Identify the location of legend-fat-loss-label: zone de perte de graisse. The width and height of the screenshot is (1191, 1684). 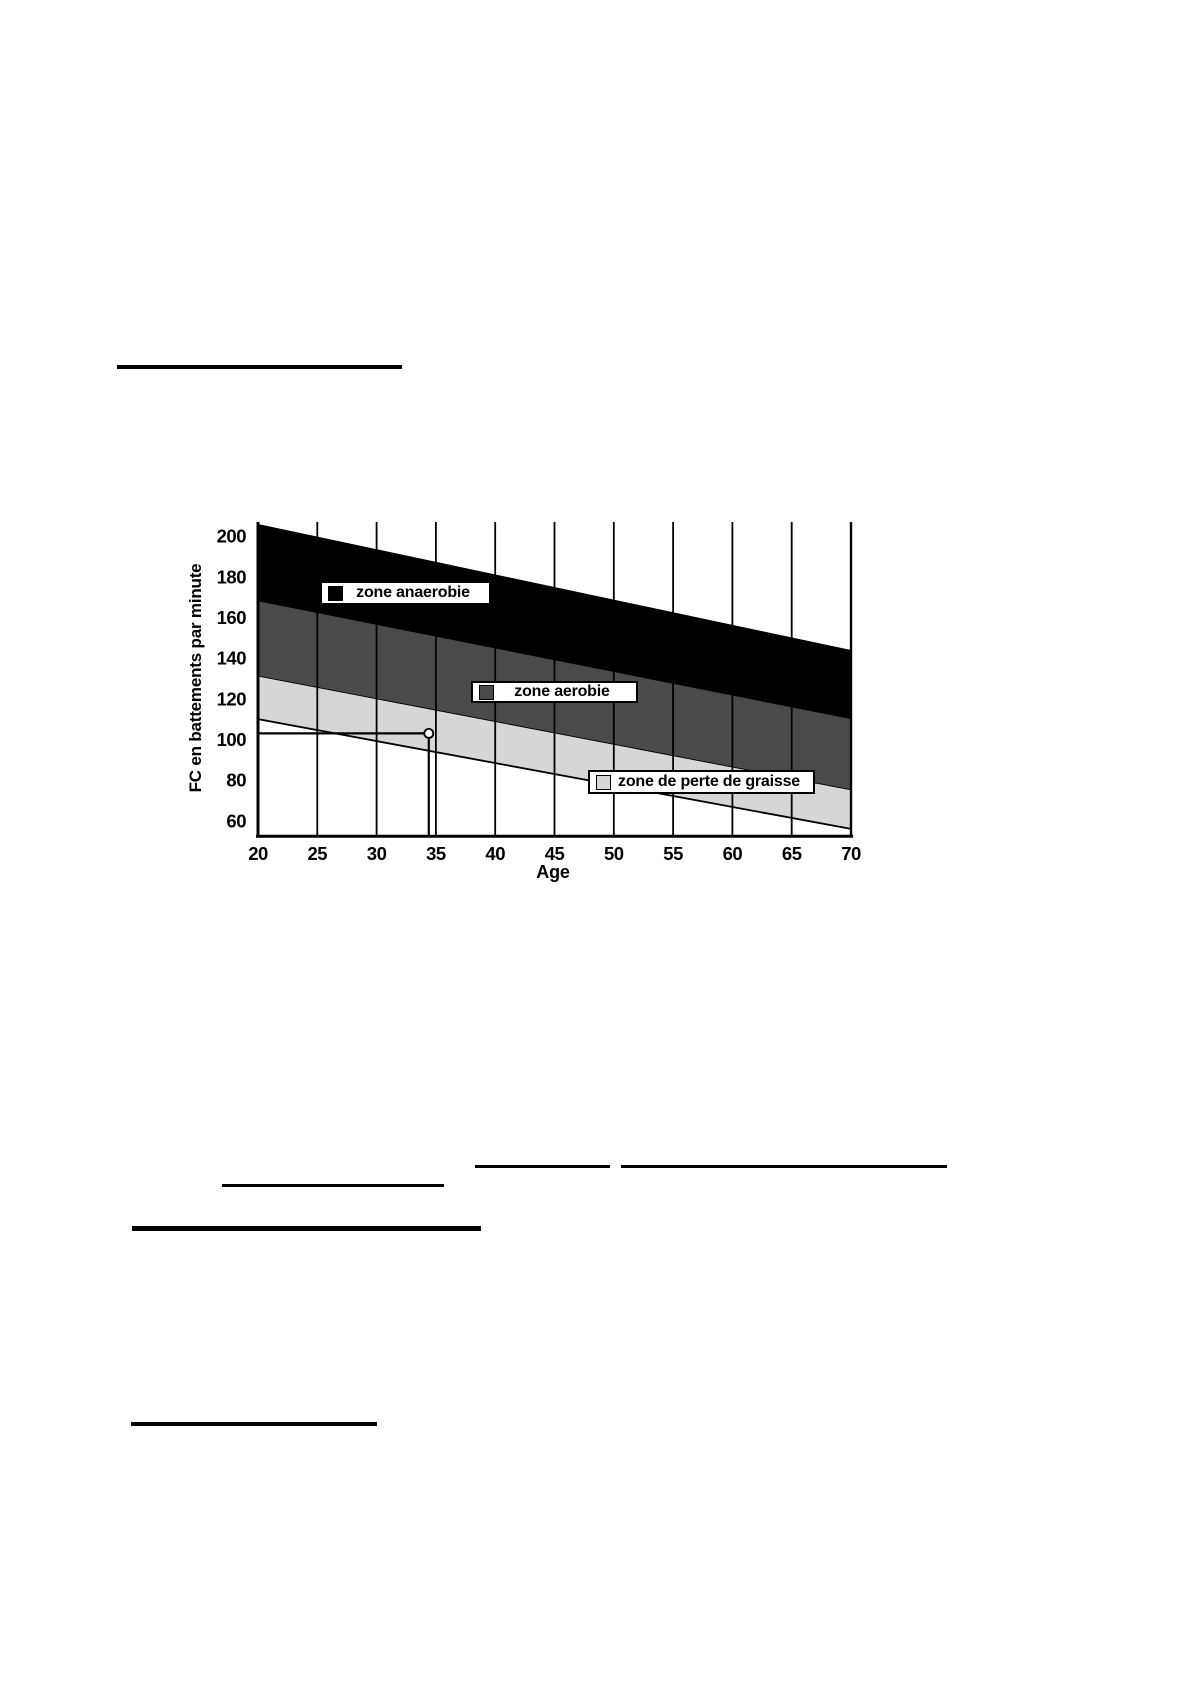
(709, 781).